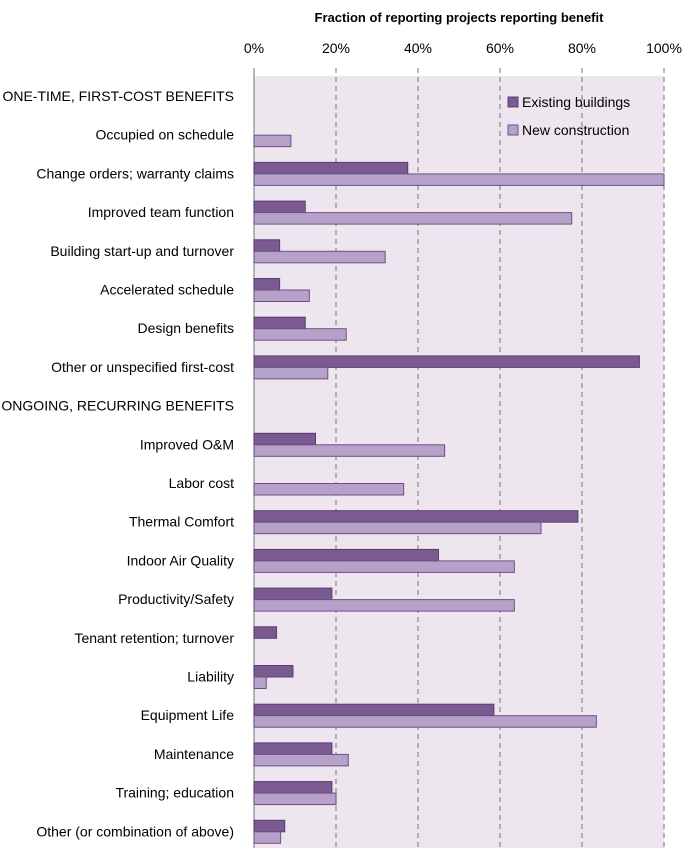 This screenshot has height=853, width=690. What do you see at coordinates (336, 48) in the screenshot?
I see `x-tick-label: 20%` at bounding box center [336, 48].